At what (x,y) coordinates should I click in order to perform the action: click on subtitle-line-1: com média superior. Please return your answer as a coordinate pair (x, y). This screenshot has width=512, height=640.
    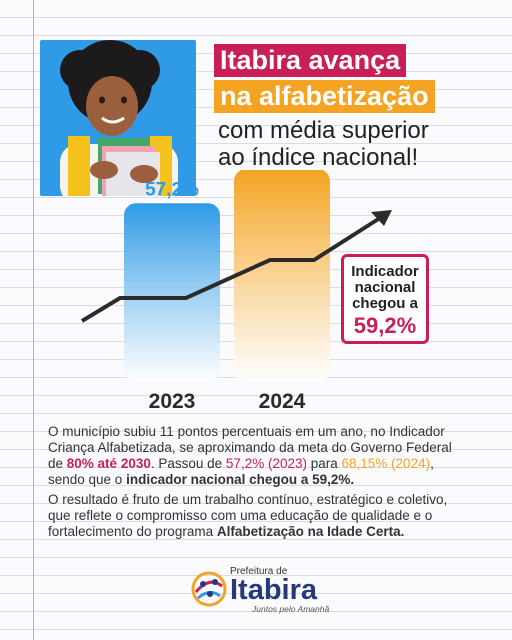
    Looking at the image, I should click on (323, 130).